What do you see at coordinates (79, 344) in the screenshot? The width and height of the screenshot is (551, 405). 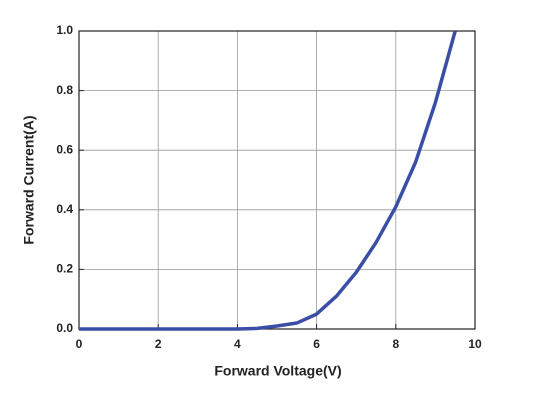 I see `x-tick-label: 0` at bounding box center [79, 344].